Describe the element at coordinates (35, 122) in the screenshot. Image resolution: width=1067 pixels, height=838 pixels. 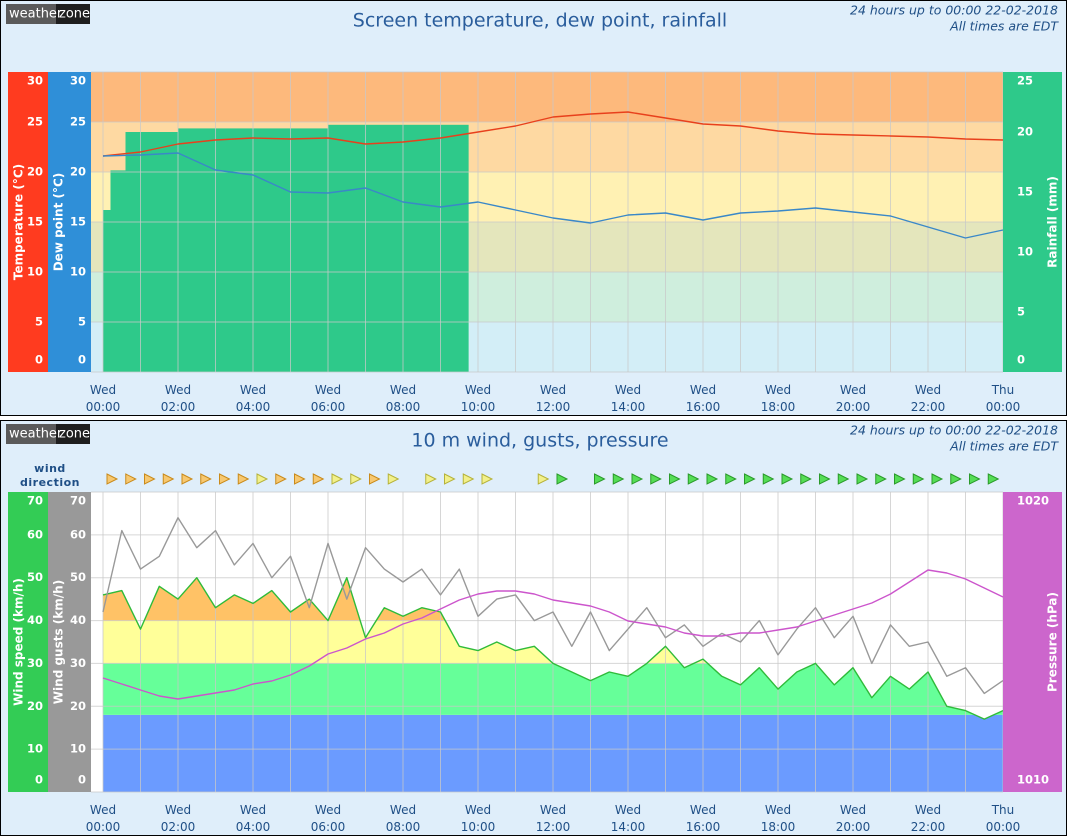
I see `y-tick-label: 25` at that location.